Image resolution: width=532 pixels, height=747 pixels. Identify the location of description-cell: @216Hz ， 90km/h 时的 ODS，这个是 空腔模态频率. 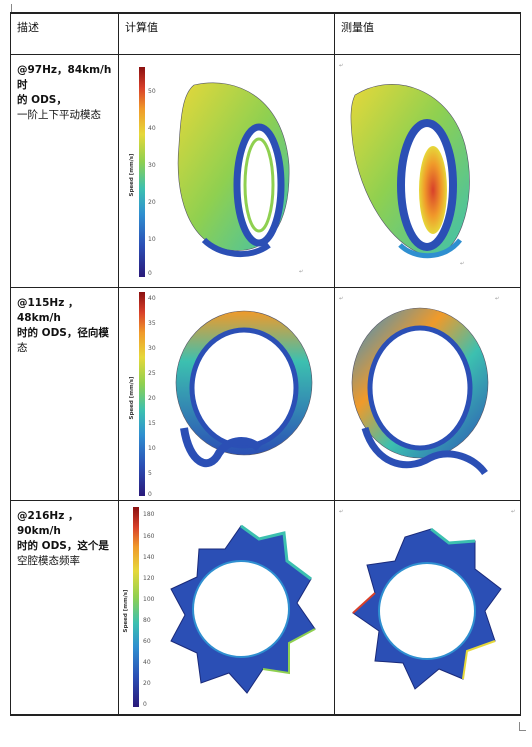
(64, 608).